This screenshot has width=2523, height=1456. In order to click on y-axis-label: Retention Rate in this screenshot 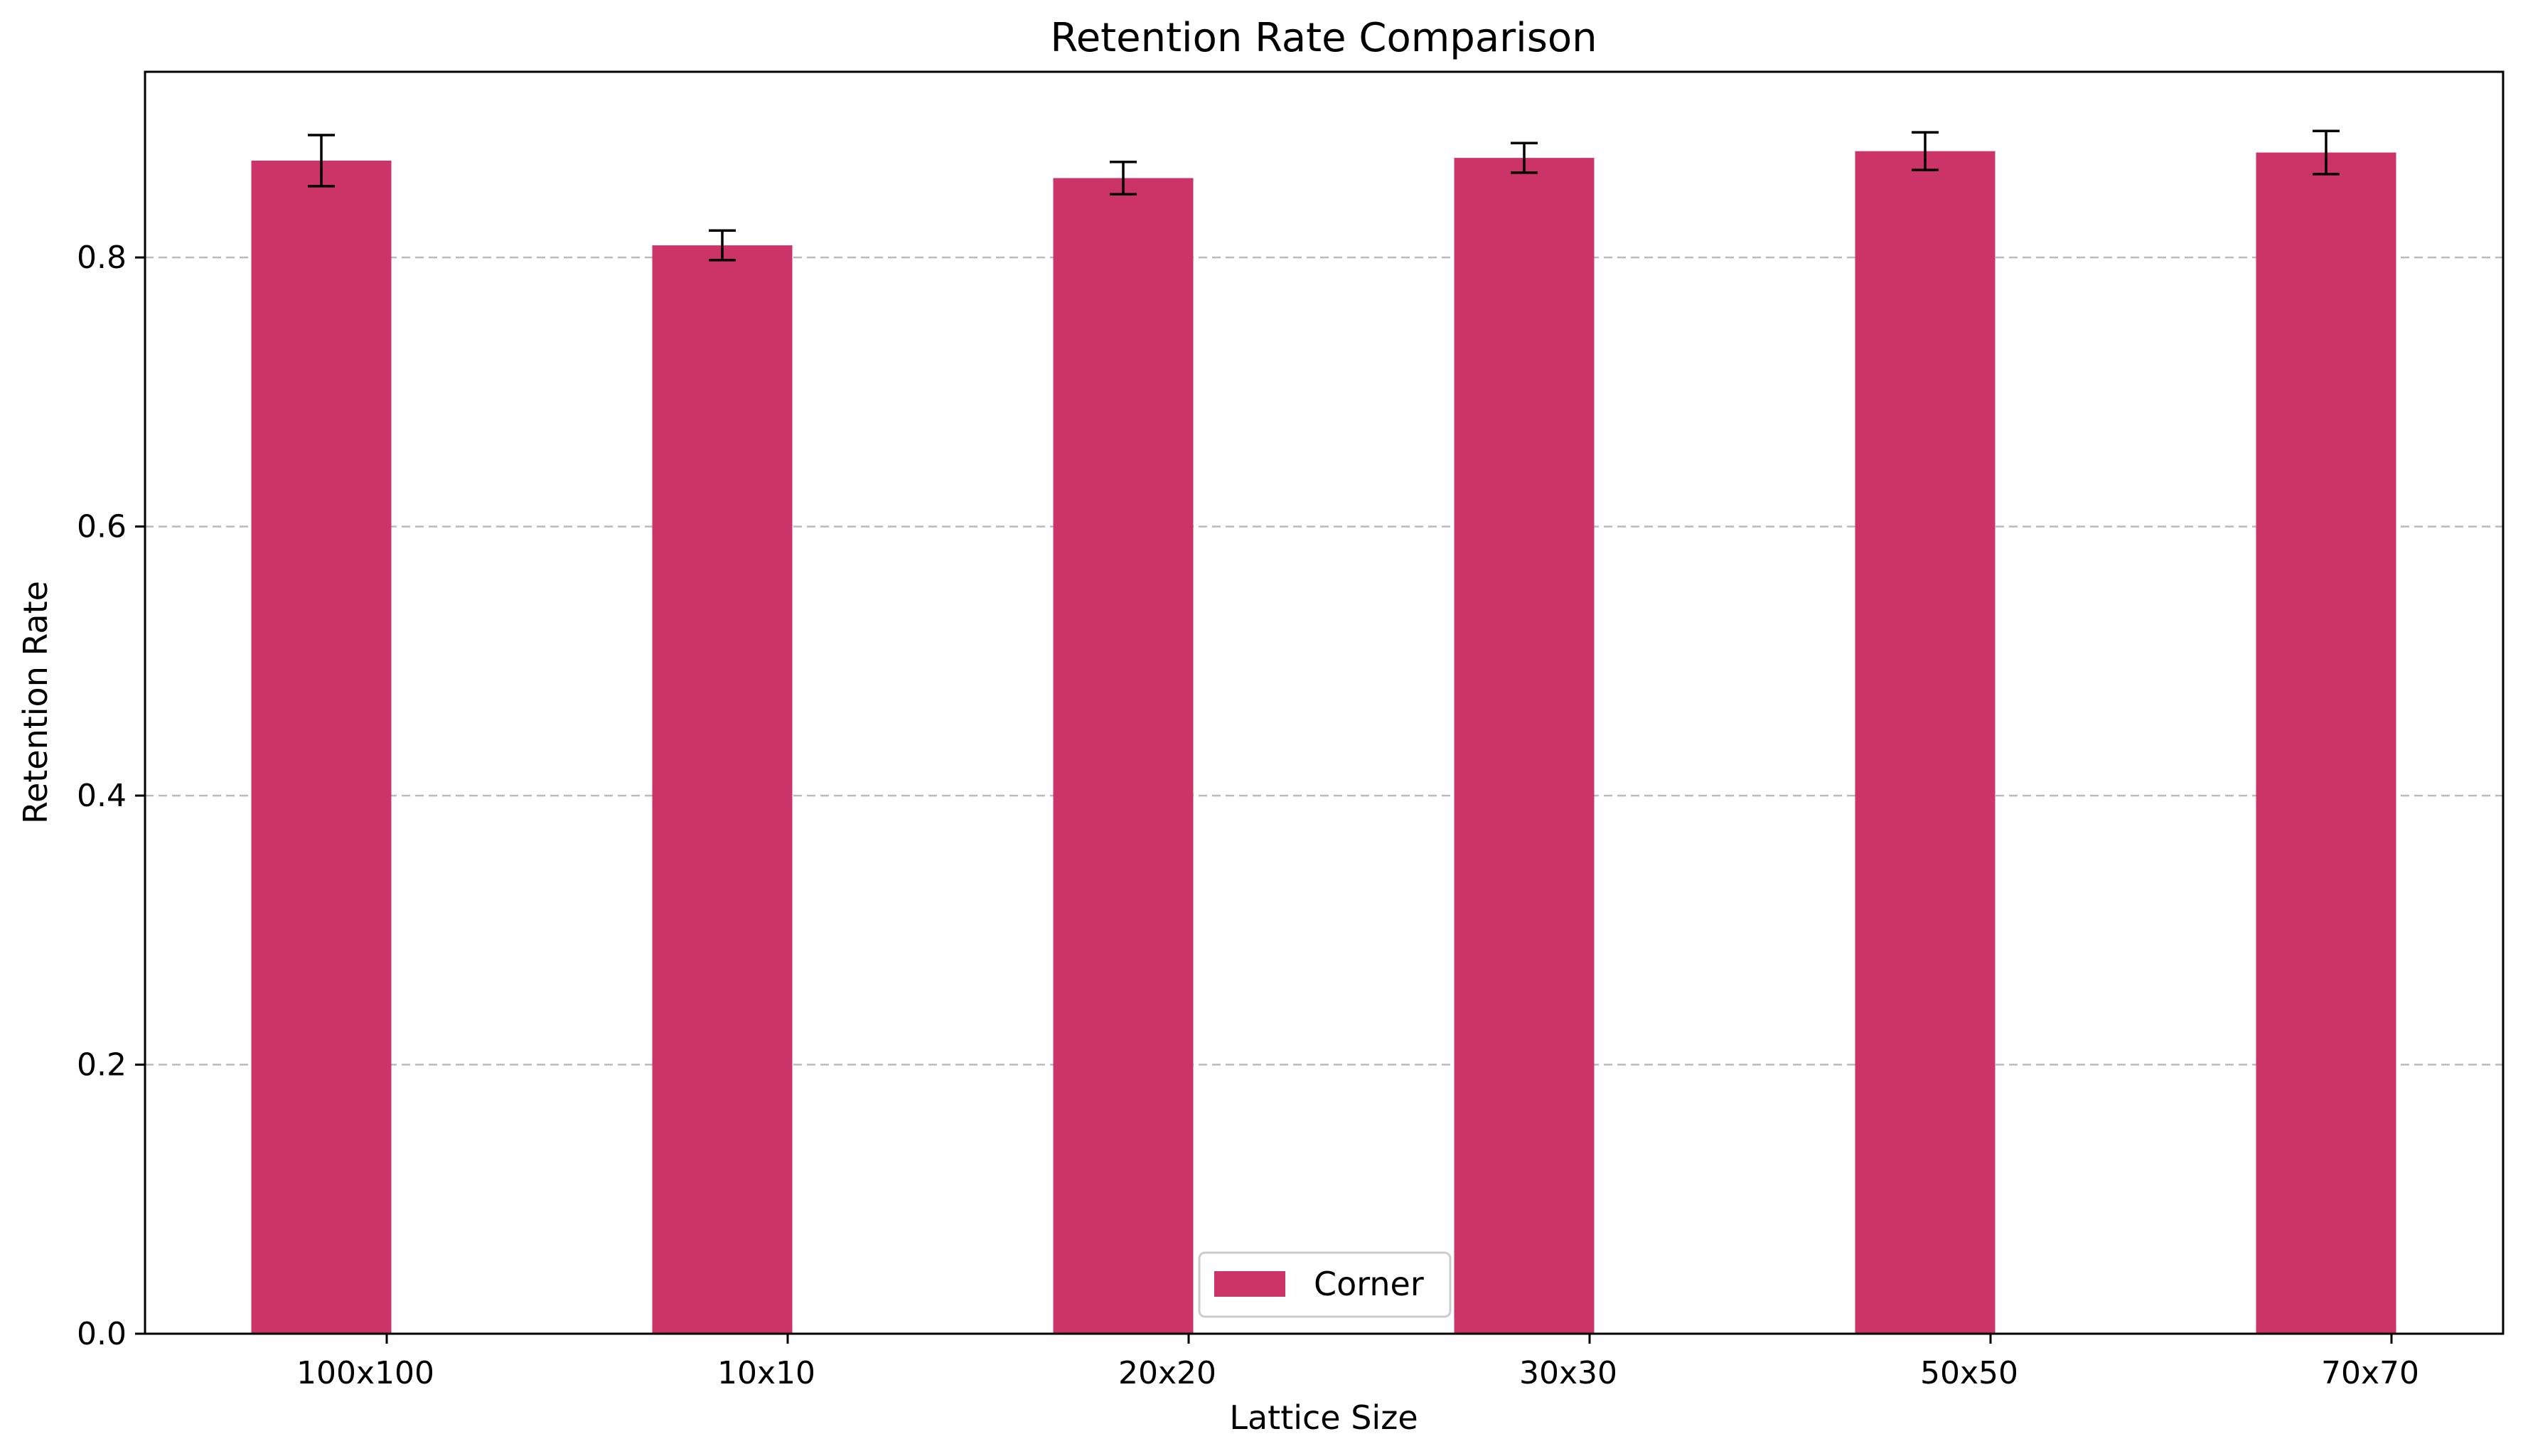, I will do `click(35, 703)`.